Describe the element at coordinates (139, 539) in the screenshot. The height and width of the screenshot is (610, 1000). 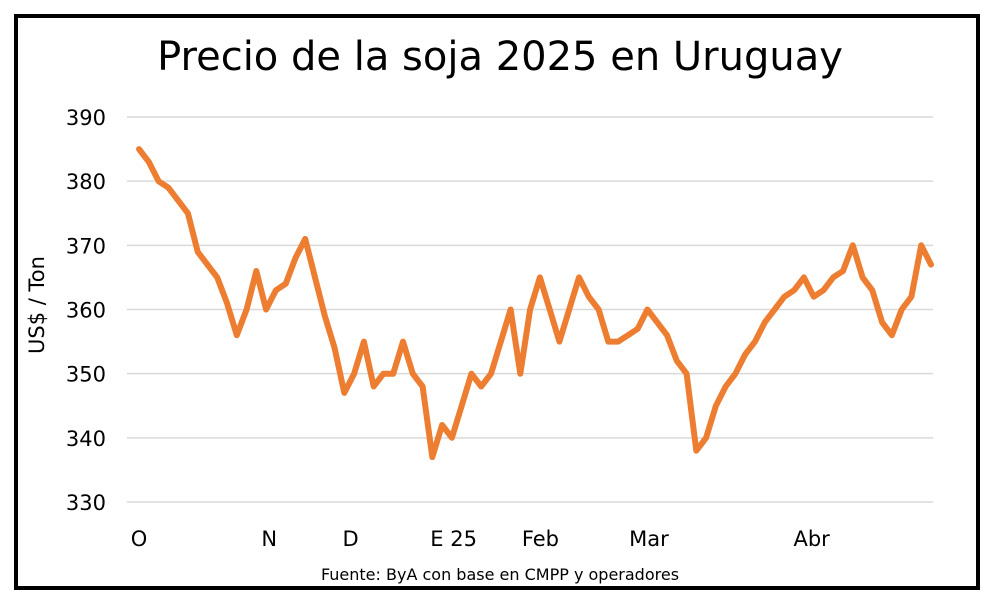
I see `x-tick-label: O` at that location.